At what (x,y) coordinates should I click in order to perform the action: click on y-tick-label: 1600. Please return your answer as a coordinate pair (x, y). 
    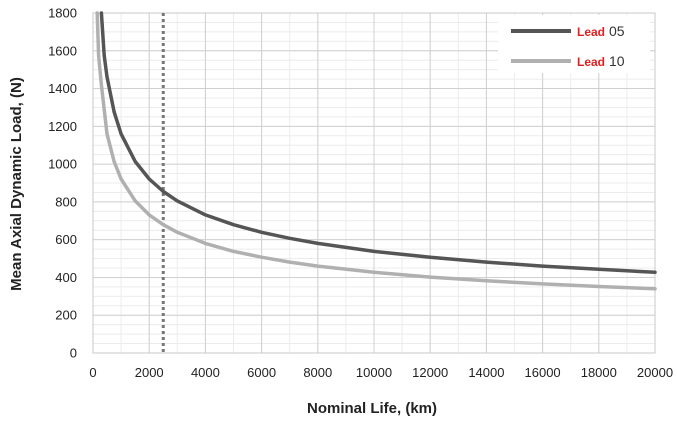
    Looking at the image, I should click on (62, 50).